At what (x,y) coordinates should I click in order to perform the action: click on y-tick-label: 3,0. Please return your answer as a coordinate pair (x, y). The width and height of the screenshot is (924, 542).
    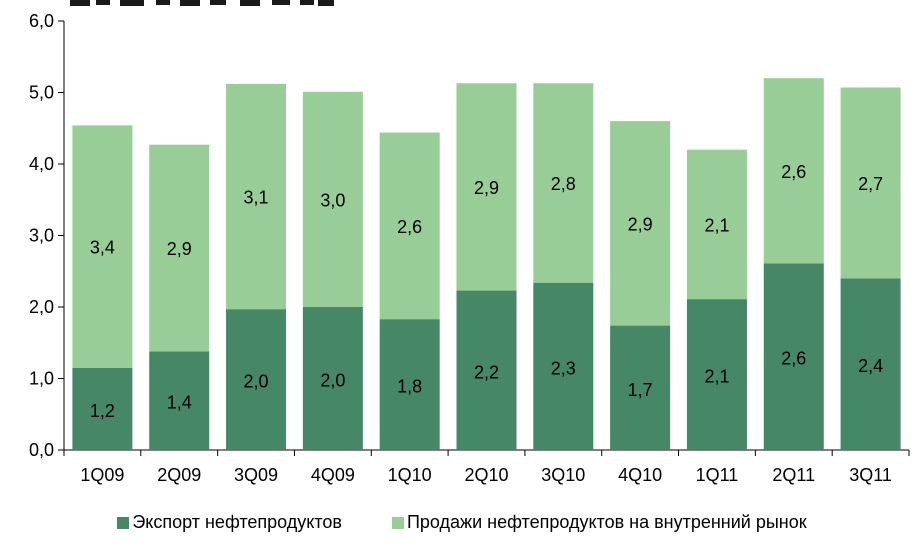
    Looking at the image, I should click on (41, 236).